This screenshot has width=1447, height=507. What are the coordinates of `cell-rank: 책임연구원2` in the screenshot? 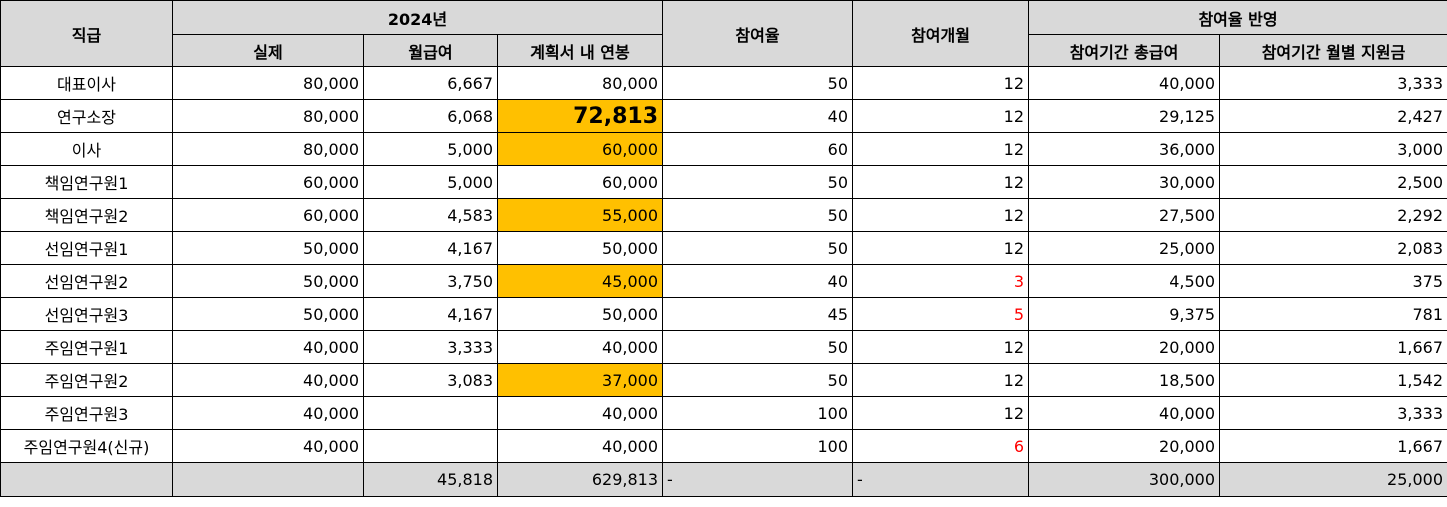 It's located at (86, 215).